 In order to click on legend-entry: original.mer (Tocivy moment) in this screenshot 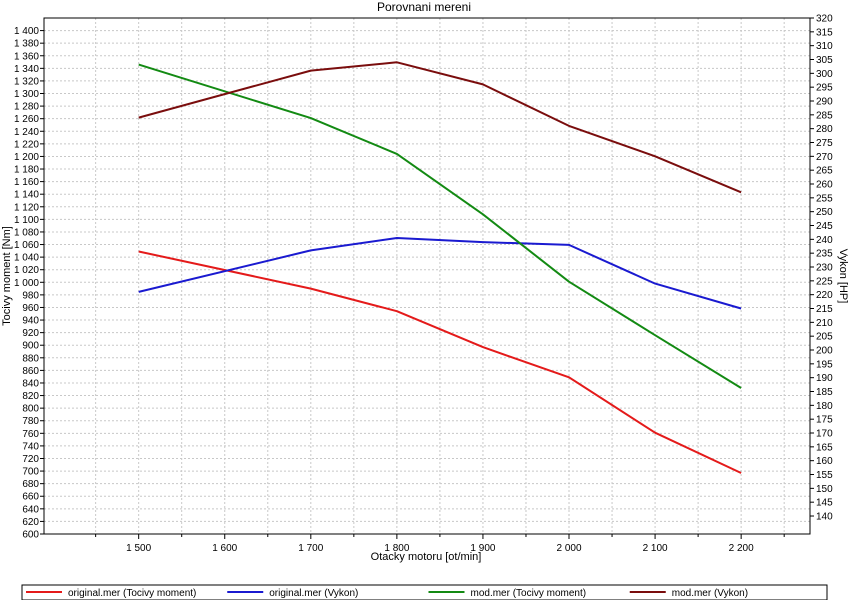, I will do `click(132, 593)`.